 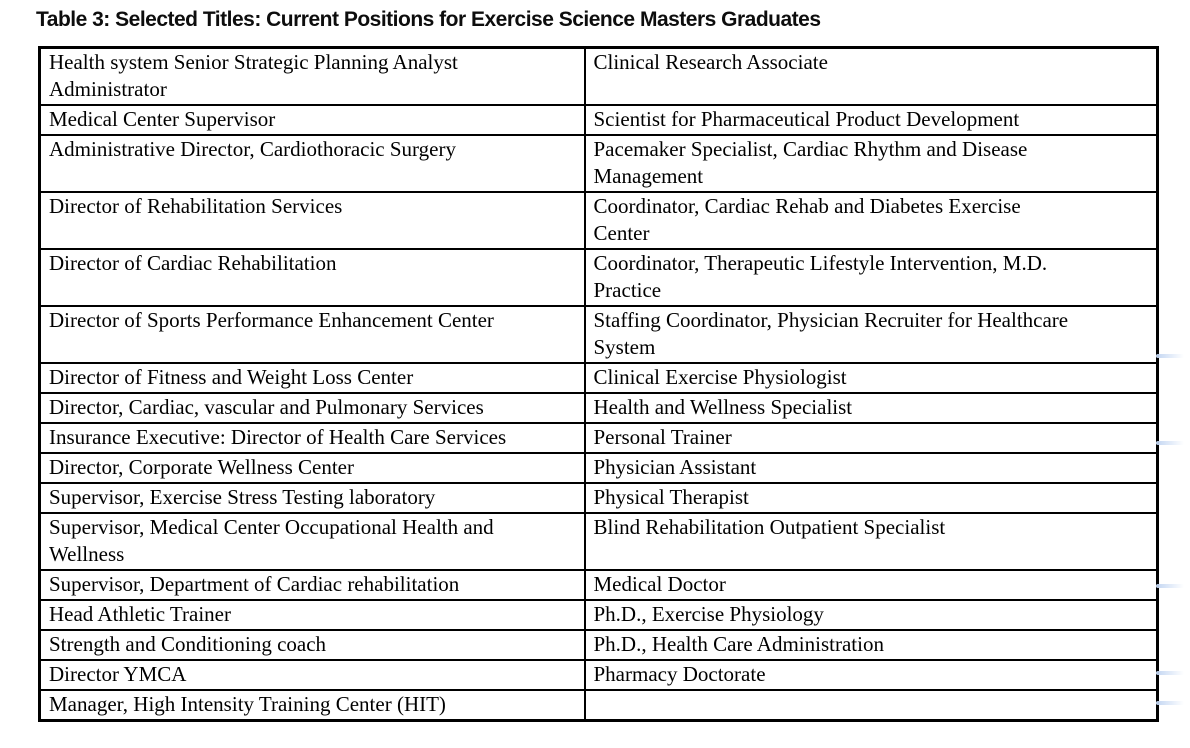 What do you see at coordinates (312, 120) in the screenshot?
I see `table-cell-left: Medical Center Supervisor` at bounding box center [312, 120].